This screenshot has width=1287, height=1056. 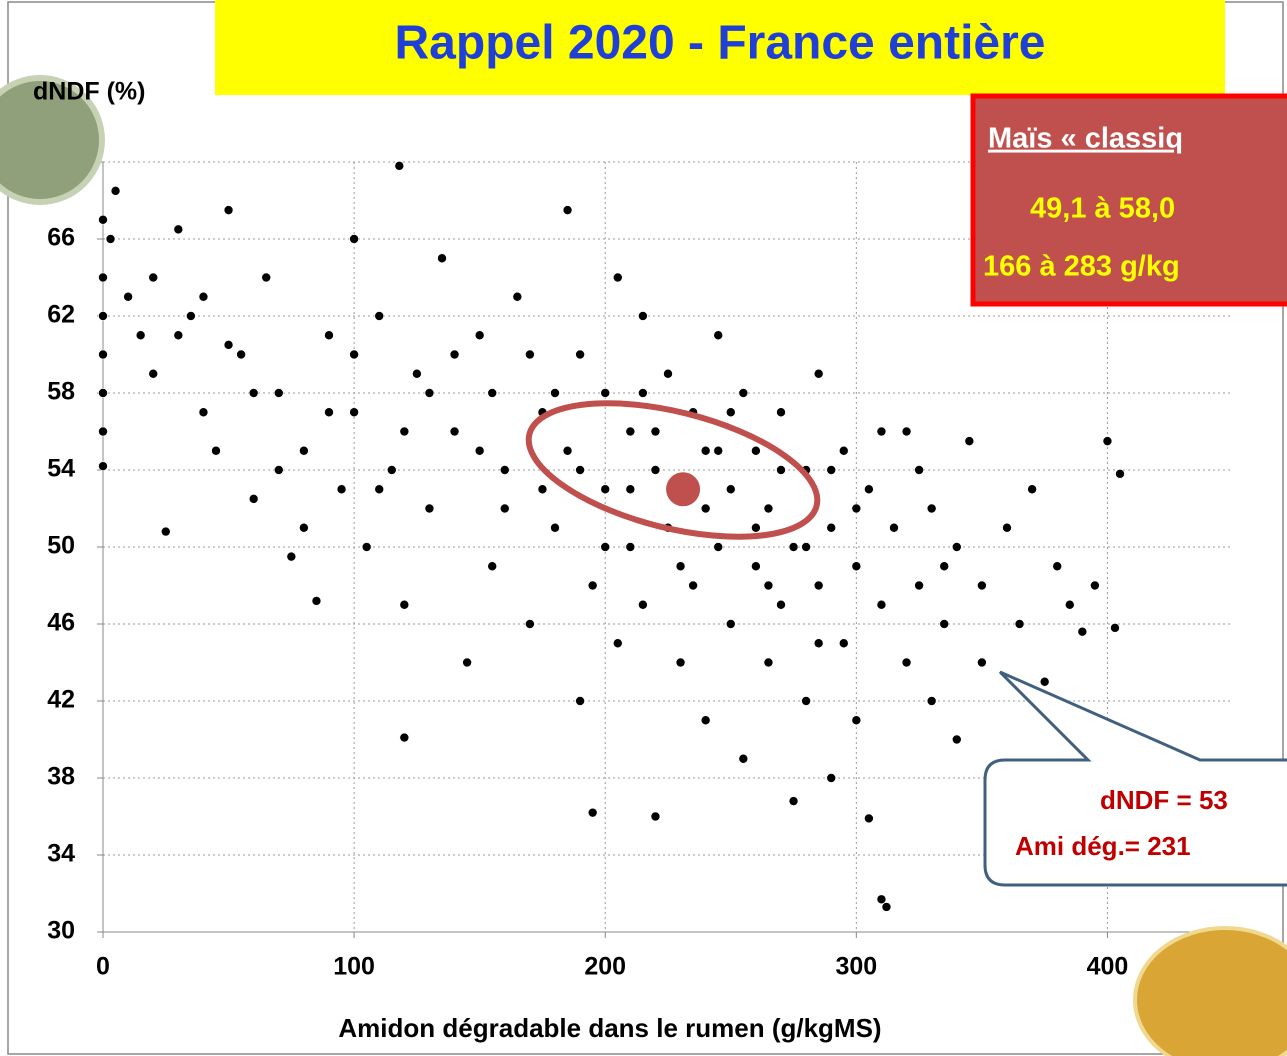 What do you see at coordinates (89, 92) in the screenshot?
I see `y-axis-label: dNDF (%)` at bounding box center [89, 92].